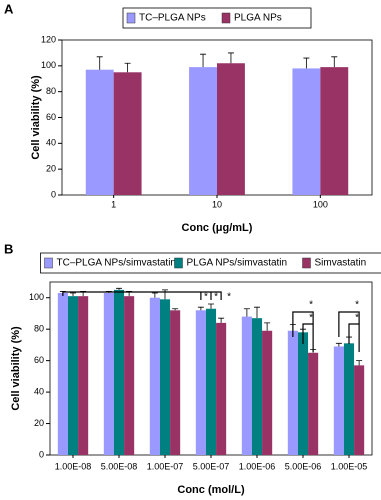 The image size is (381, 500). Describe the element at coordinates (258, 18) in the screenshot. I see `legend-label: PLGA NPs` at that location.